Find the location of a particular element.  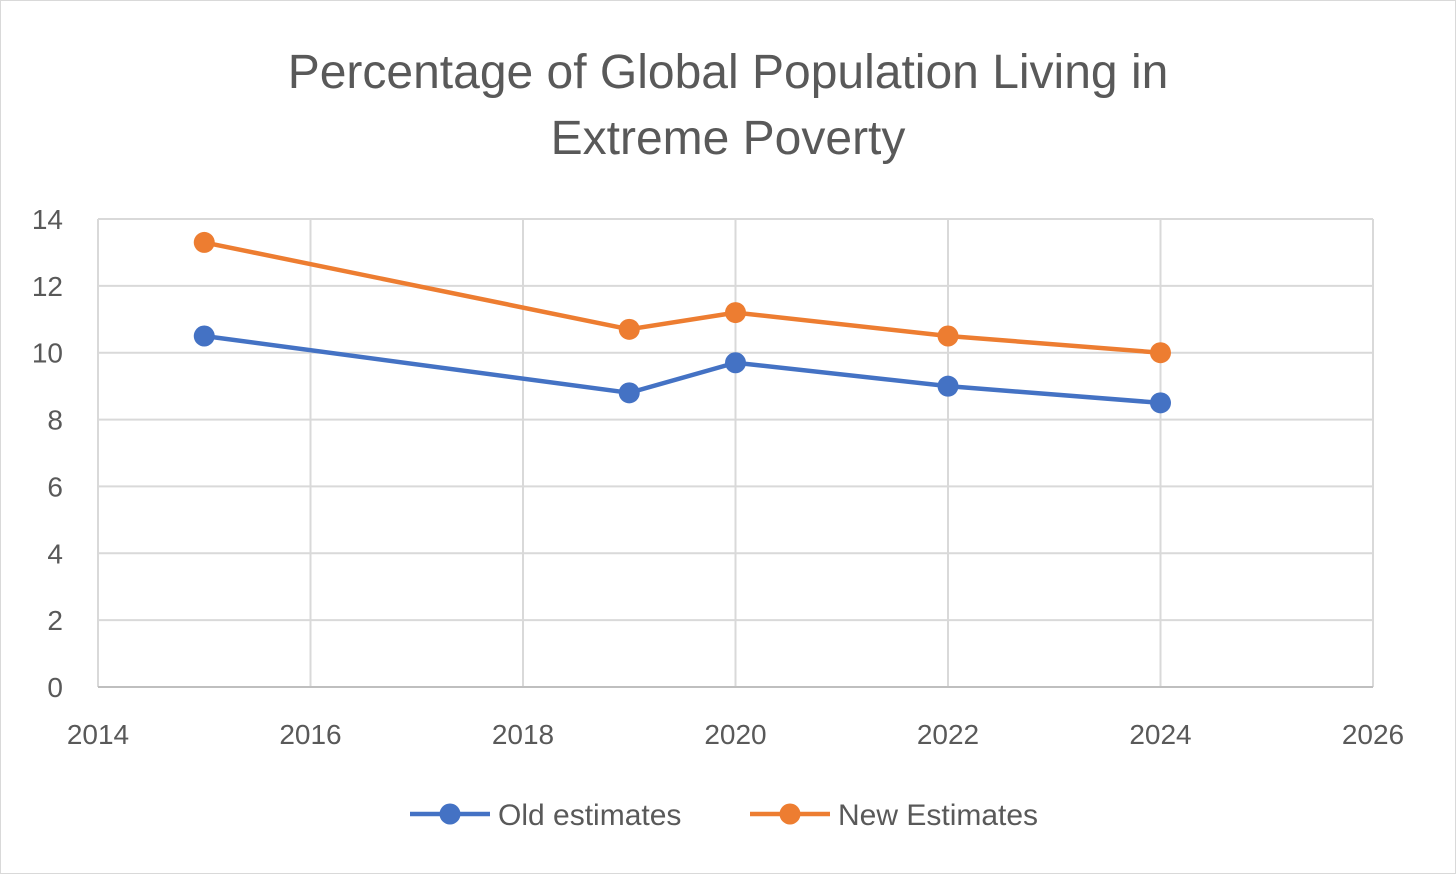

x-tick-label: 2020 is located at coordinates (735, 734).